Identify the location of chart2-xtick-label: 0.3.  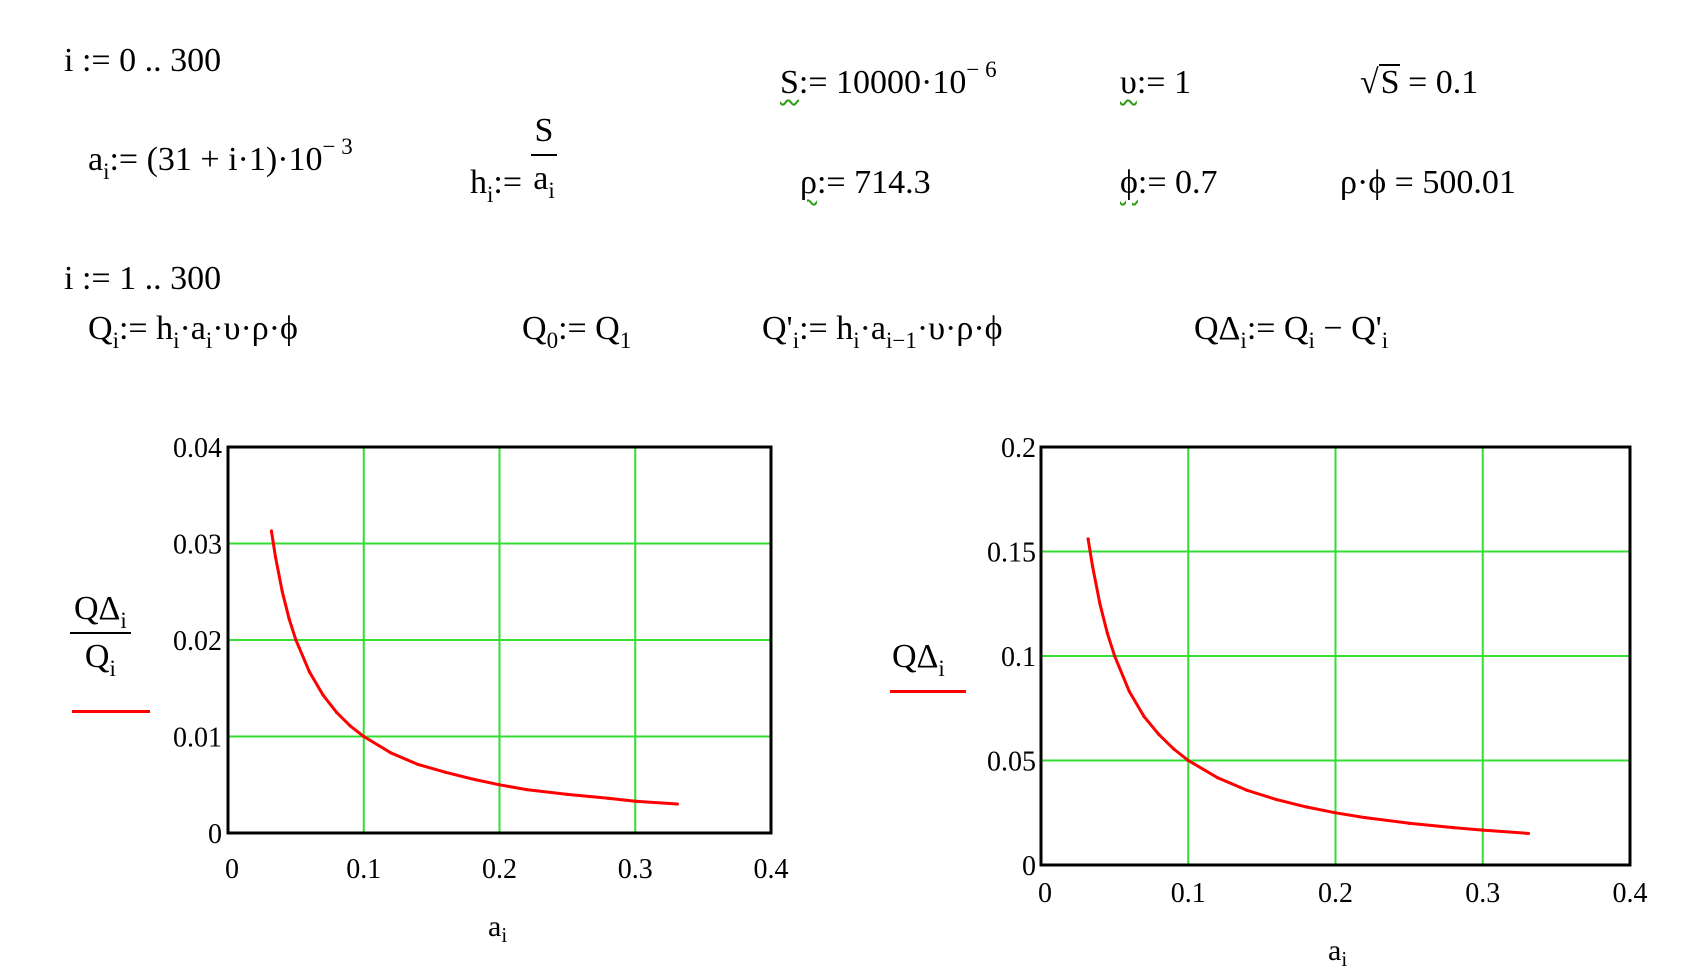
(1482, 893).